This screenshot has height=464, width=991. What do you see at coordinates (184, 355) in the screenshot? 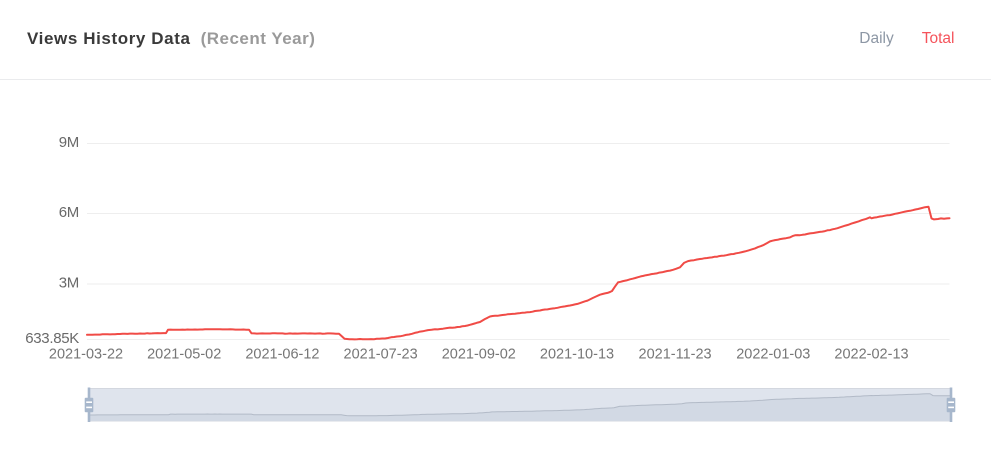
I see `svg-text: 2021-05-02` at bounding box center [184, 355].